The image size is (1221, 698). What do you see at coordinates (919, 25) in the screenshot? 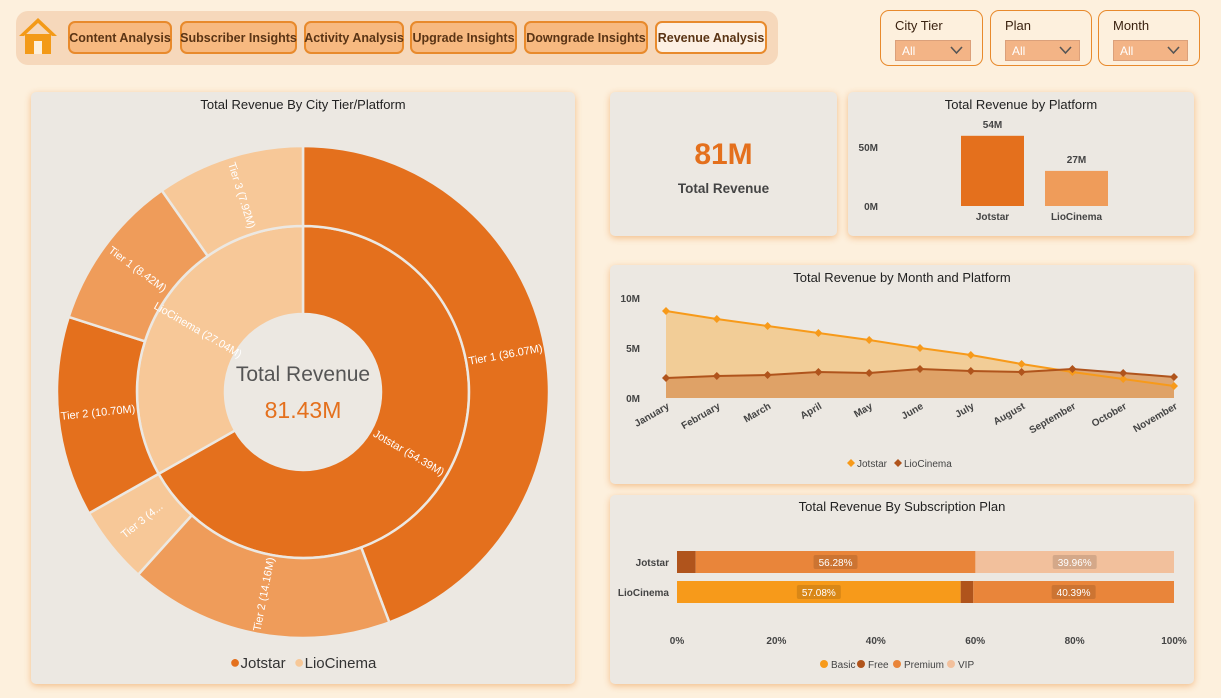
I see `filter-city-tier-label: City Tier` at bounding box center [919, 25].